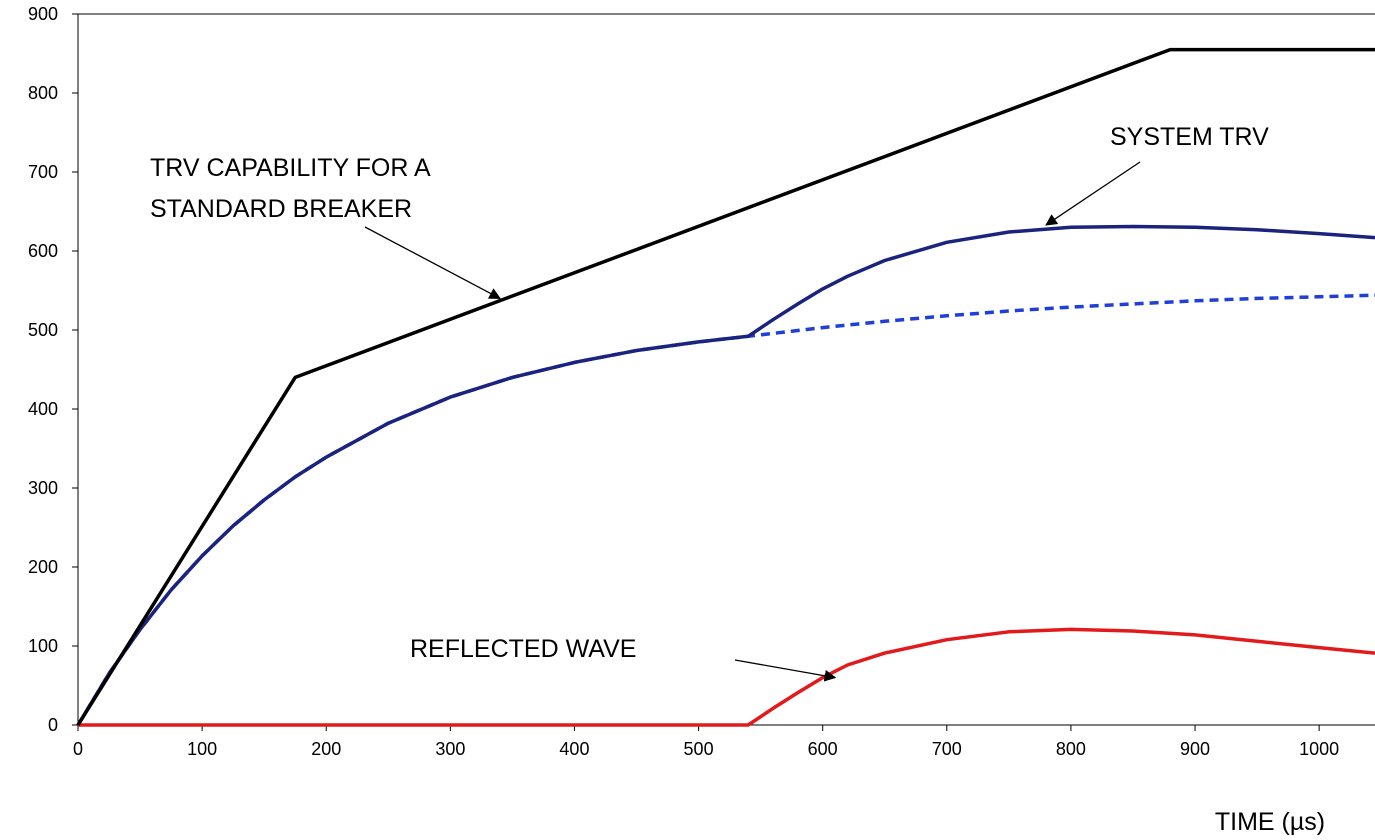 Image resolution: width=1375 pixels, height=840 pixels. What do you see at coordinates (1319, 749) in the screenshot?
I see `x-tick-label: 1000` at bounding box center [1319, 749].